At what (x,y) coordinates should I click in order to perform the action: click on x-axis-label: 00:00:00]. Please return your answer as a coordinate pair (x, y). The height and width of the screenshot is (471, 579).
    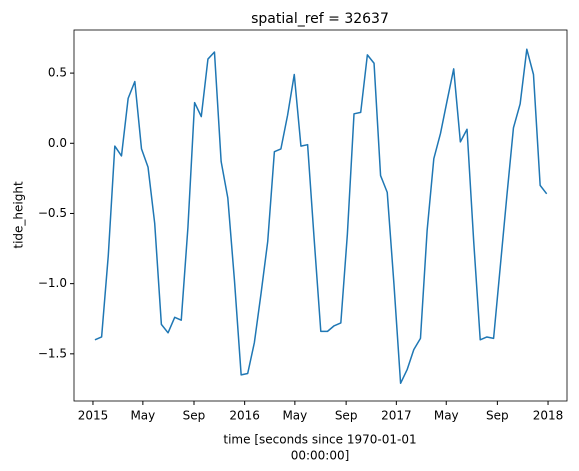
    Looking at the image, I should click on (320, 456).